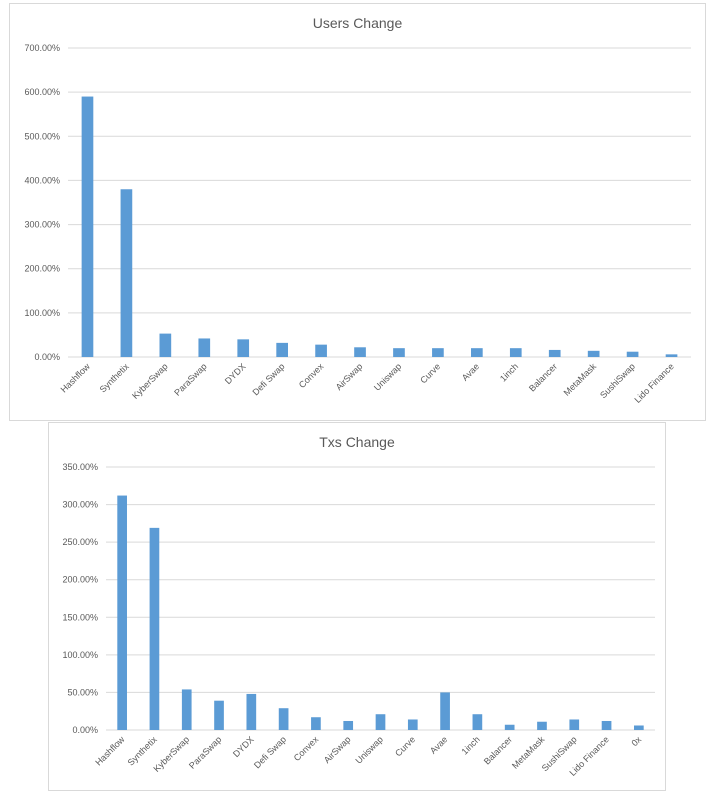 This screenshot has height=796, width=723. Describe the element at coordinates (42, 92) in the screenshot. I see `y-tick-label: 600.00%` at that location.